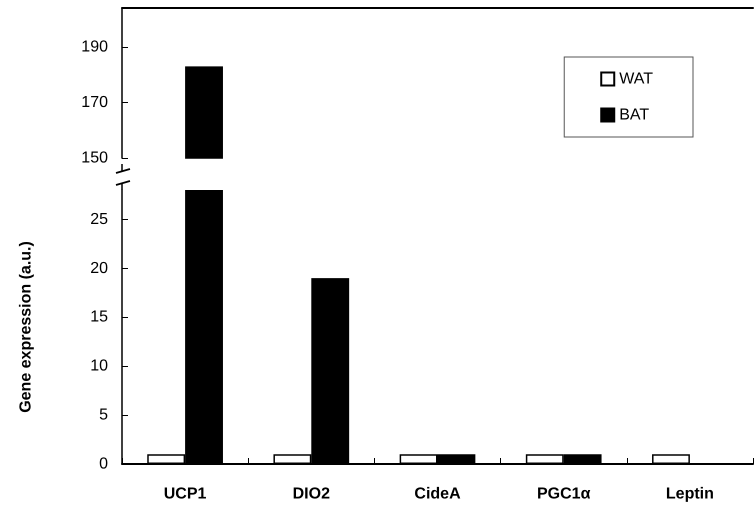 This screenshot has height=520, width=755. Describe the element at coordinates (103, 415) in the screenshot. I see `y-tick-label: 5` at that location.